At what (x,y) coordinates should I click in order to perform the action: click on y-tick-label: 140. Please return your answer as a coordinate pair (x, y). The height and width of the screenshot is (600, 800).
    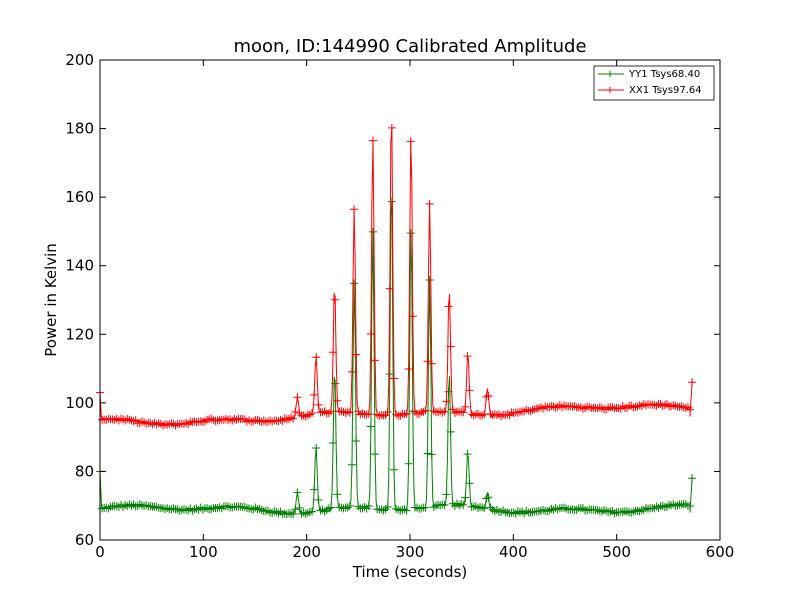
    Looking at the image, I should click on (79, 266).